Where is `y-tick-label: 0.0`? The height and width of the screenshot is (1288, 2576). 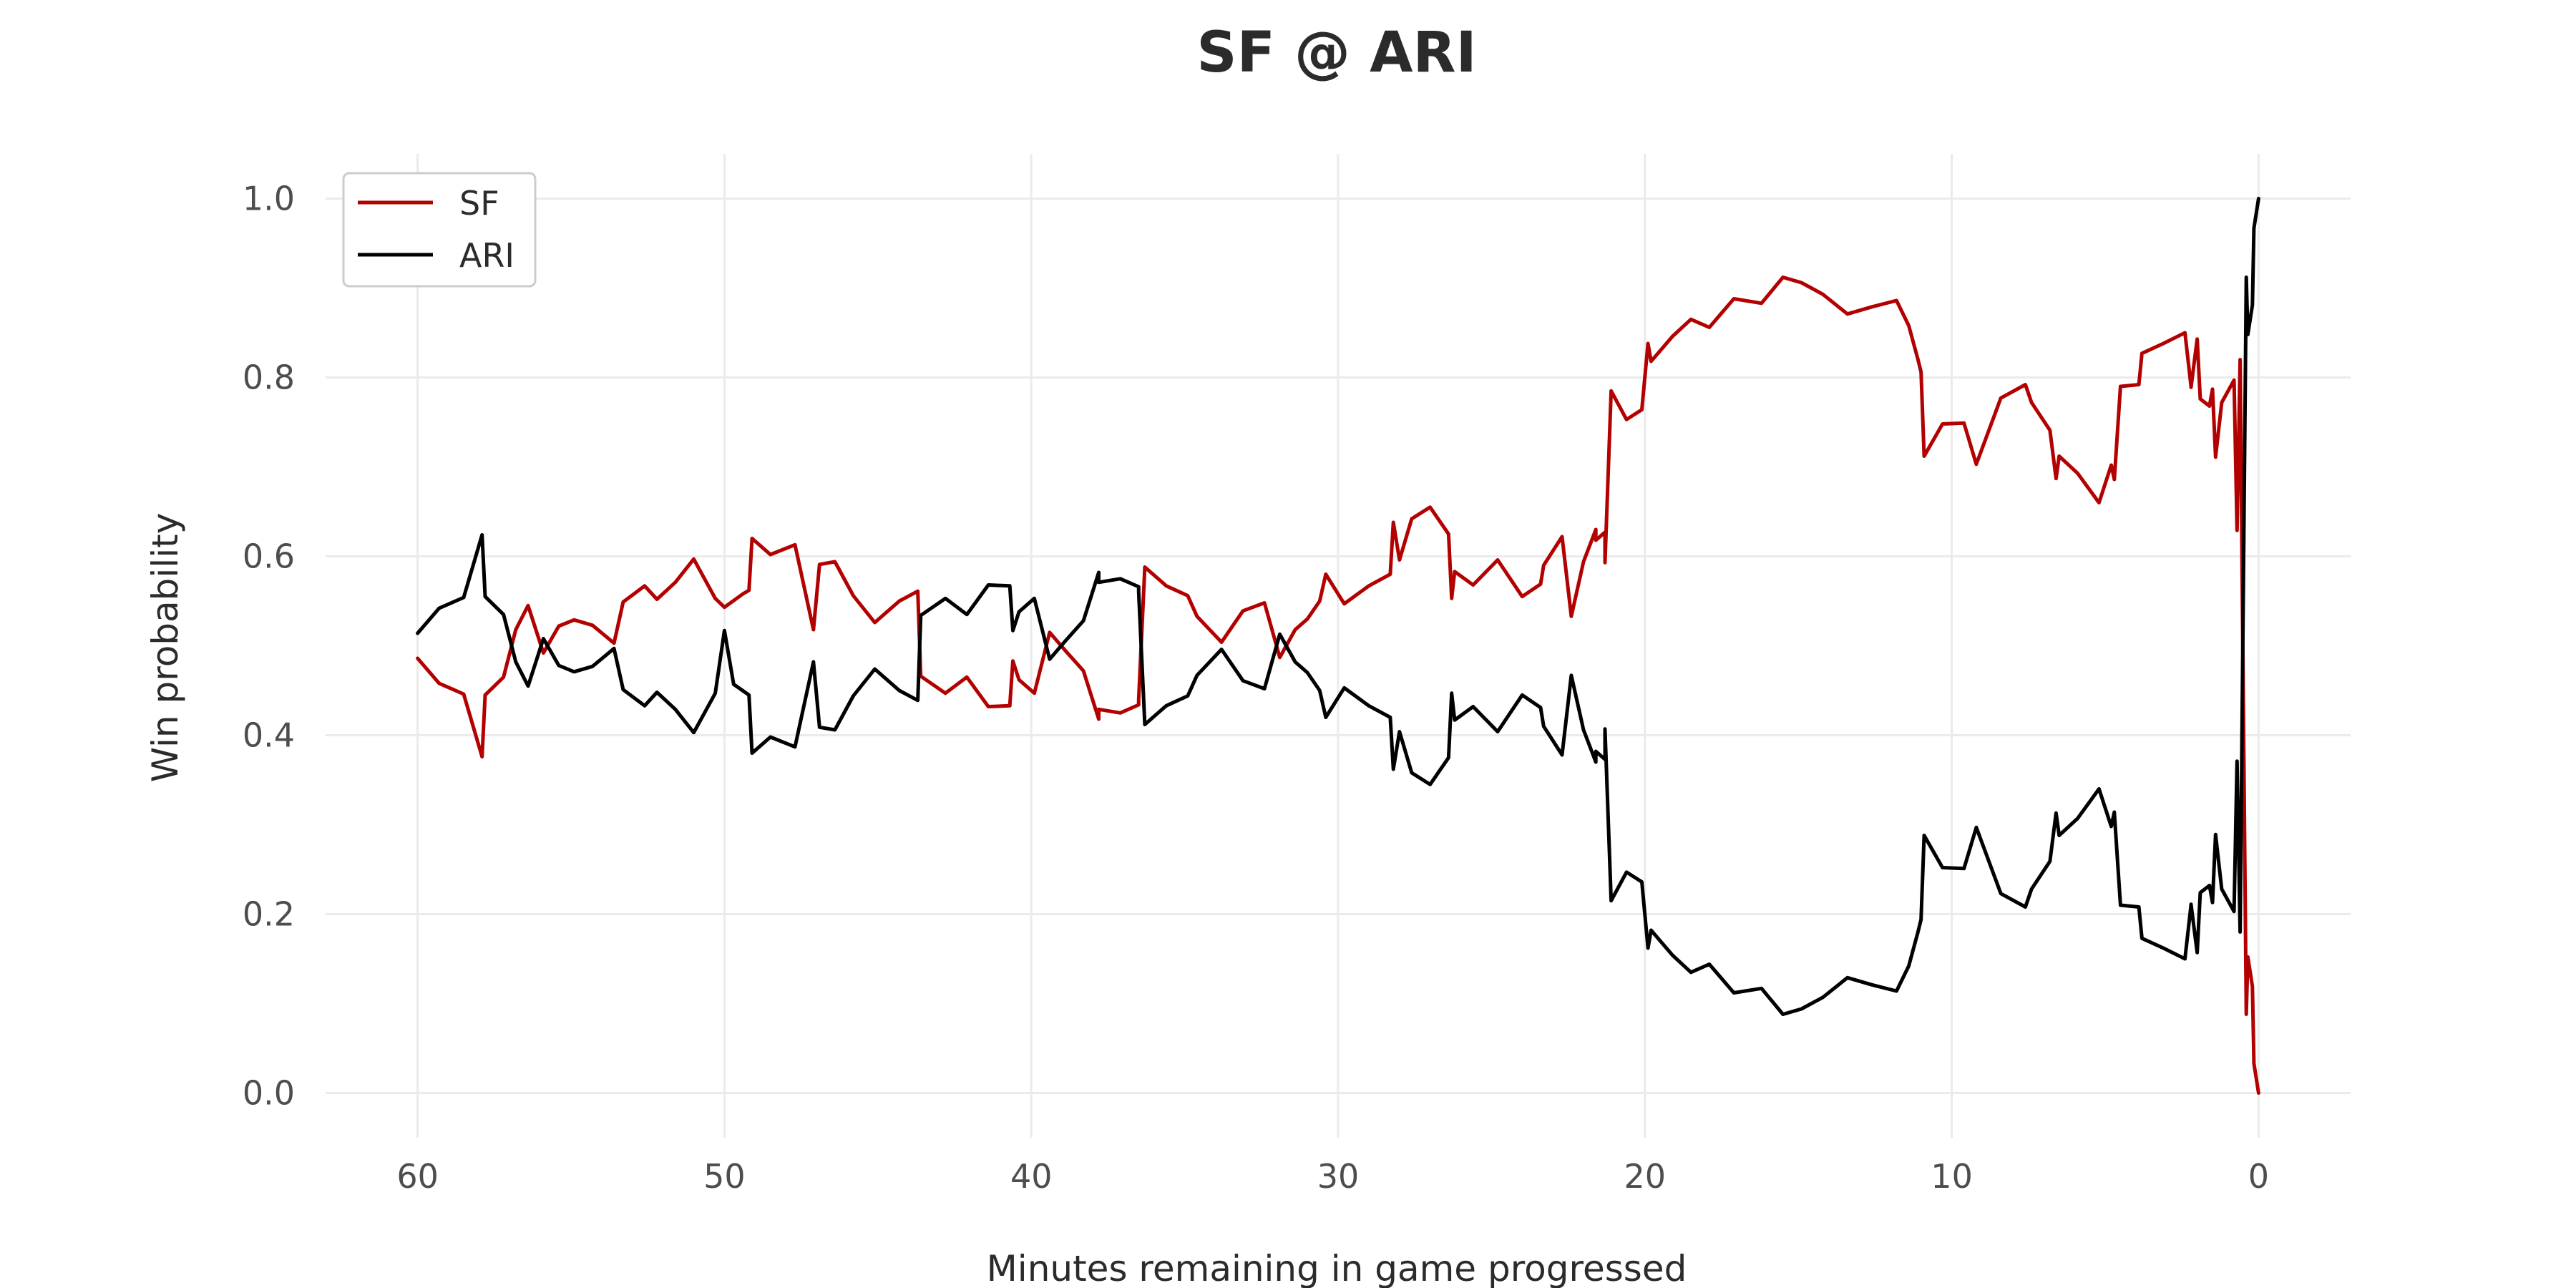 y-tick-label: 0.0 is located at coordinates (269, 1093).